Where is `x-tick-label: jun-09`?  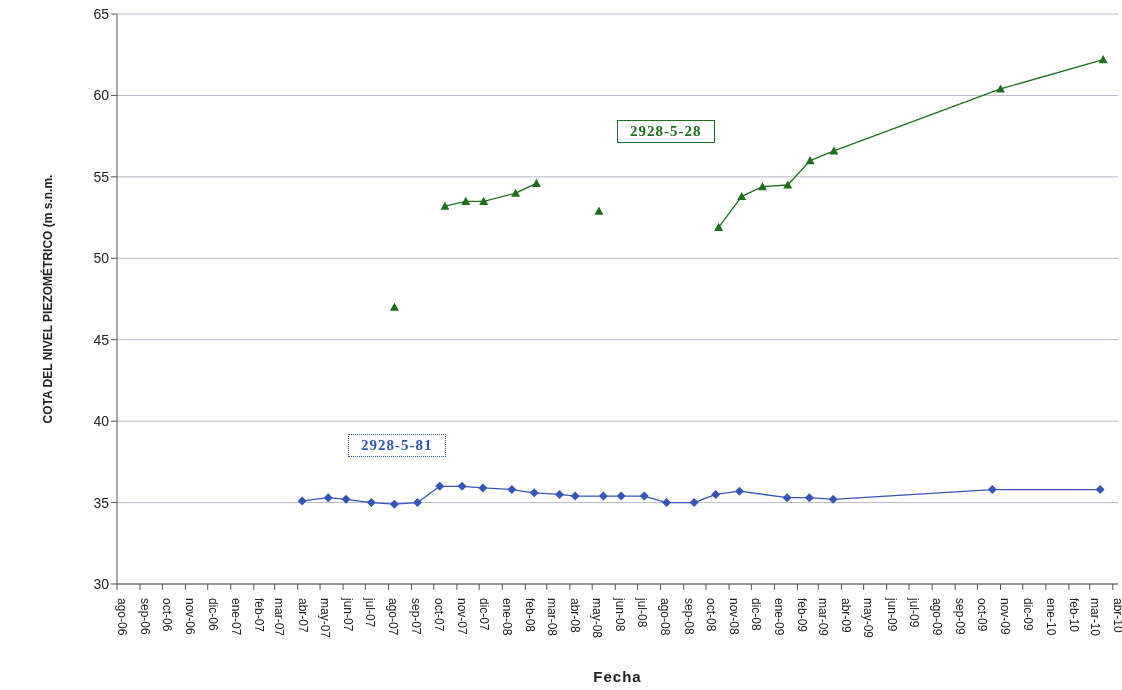
x-tick-label: jun-09 is located at coordinates (891, 614).